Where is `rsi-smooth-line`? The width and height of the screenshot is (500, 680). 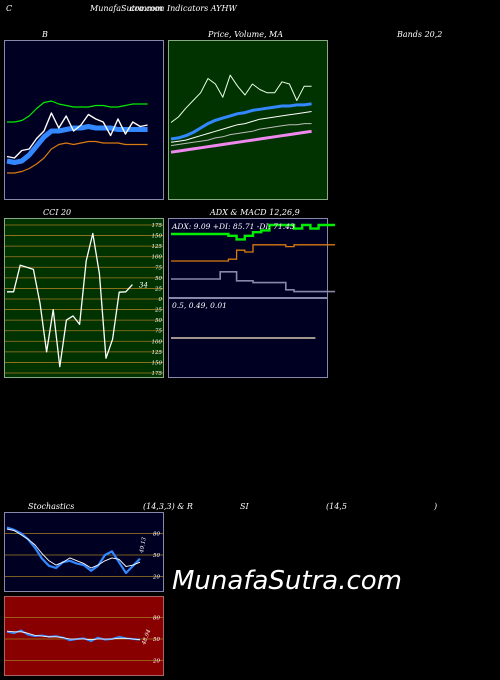
rsi-smooth-line is located at coordinates (73, 635).